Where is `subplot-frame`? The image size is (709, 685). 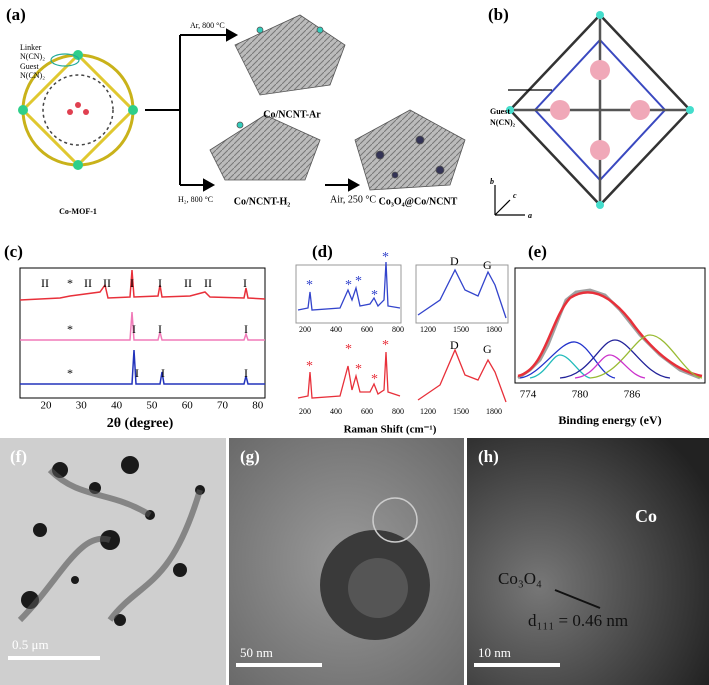
subplot-frame is located at coordinates (348, 294).